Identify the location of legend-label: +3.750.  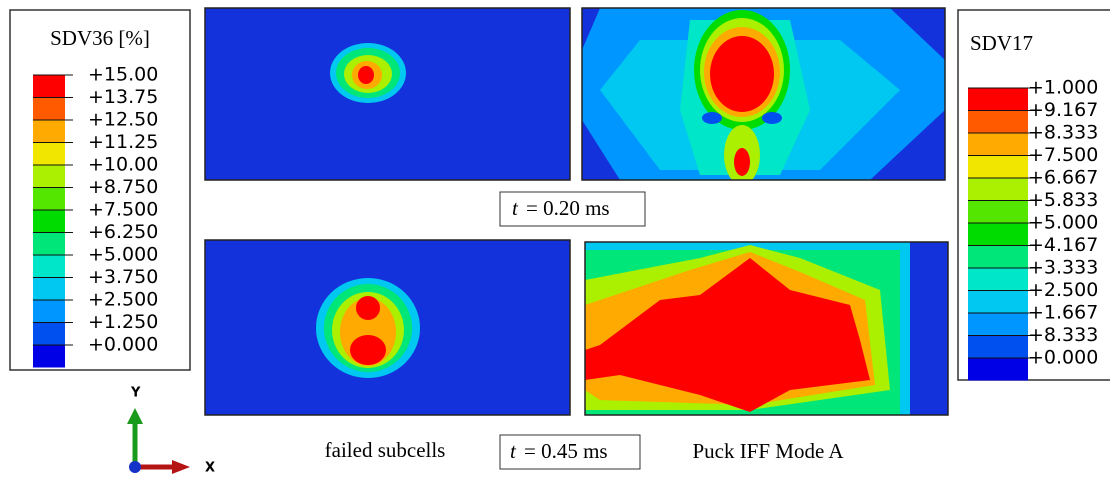
(123, 277).